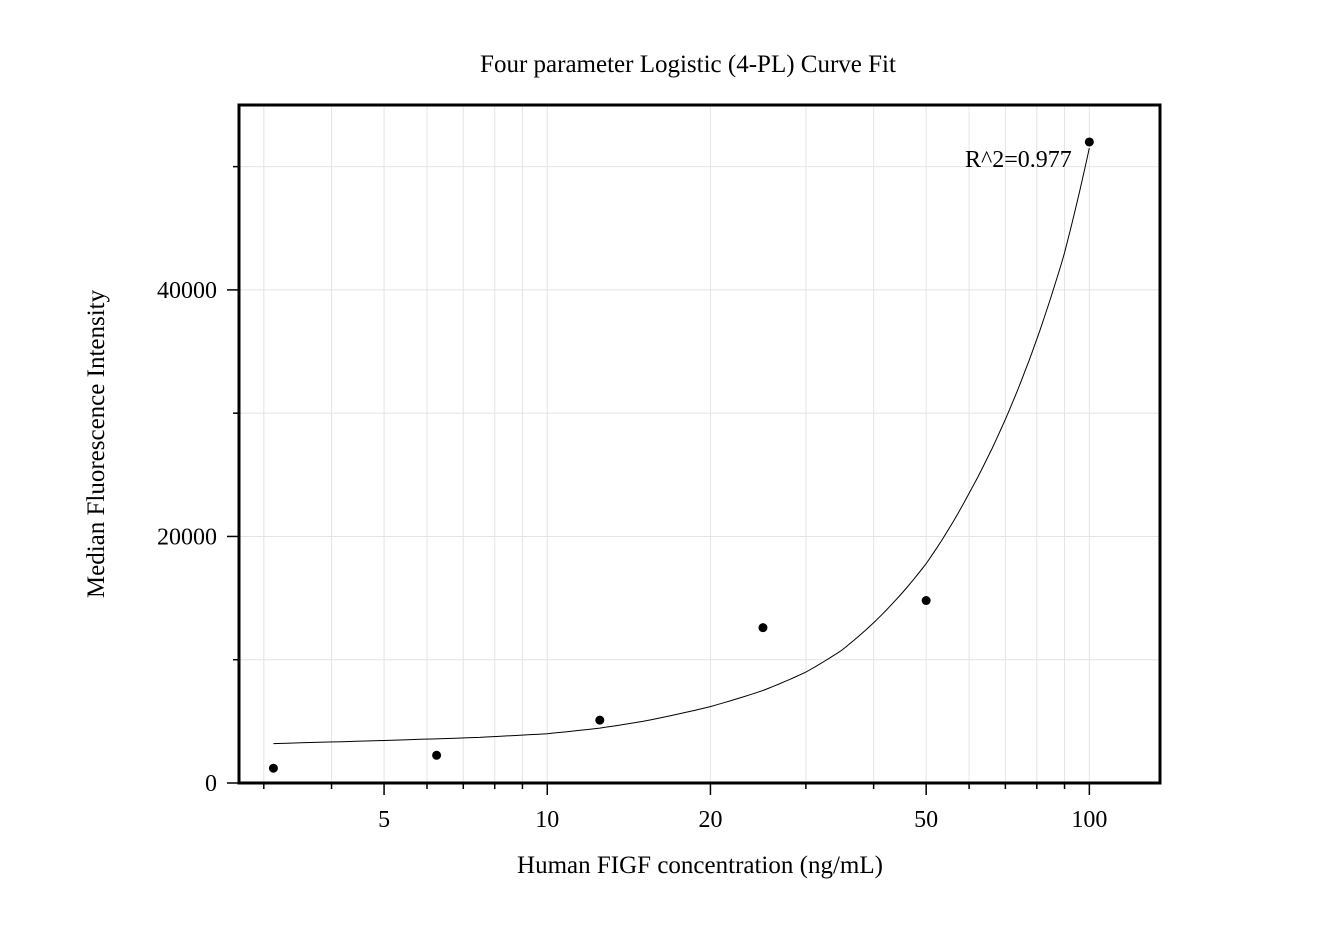  I want to click on x-axis-label: Human FIGF concentration (ng/mL), so click(700, 865).